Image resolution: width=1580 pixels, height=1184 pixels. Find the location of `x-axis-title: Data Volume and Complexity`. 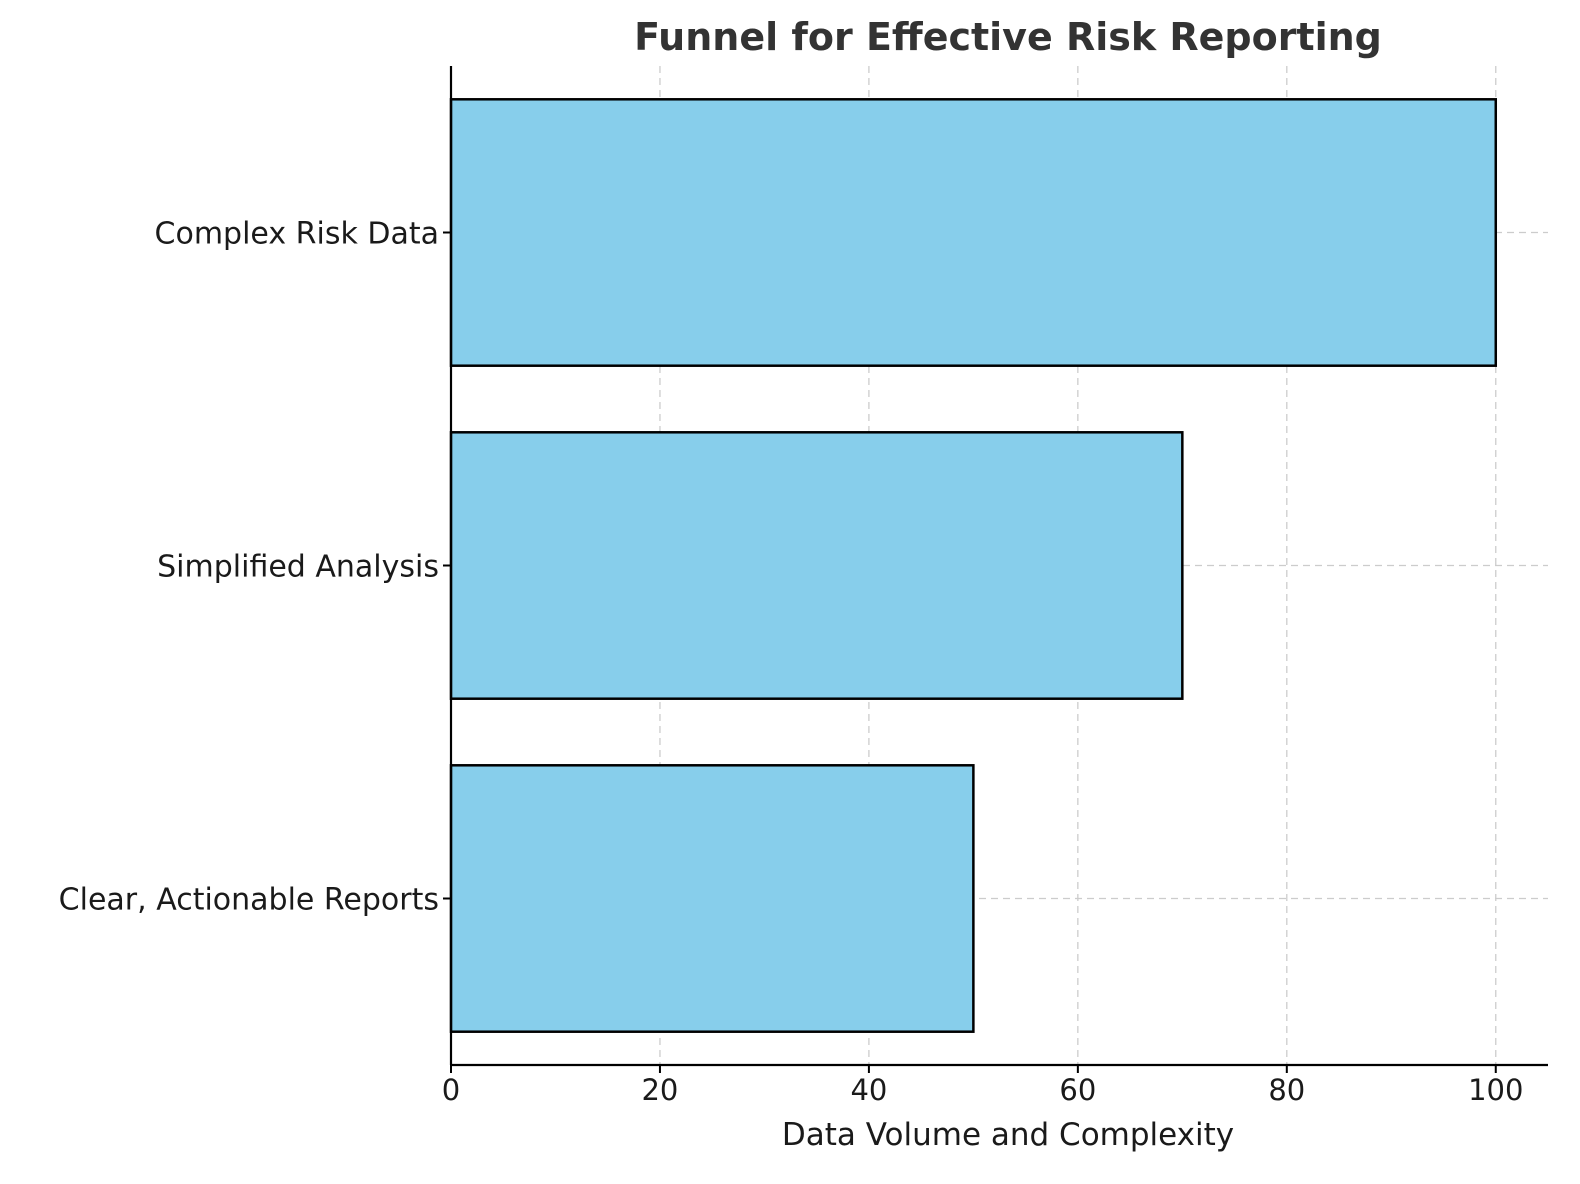

x-axis-title: Data Volume and Complexity is located at coordinates (1008, 1135).